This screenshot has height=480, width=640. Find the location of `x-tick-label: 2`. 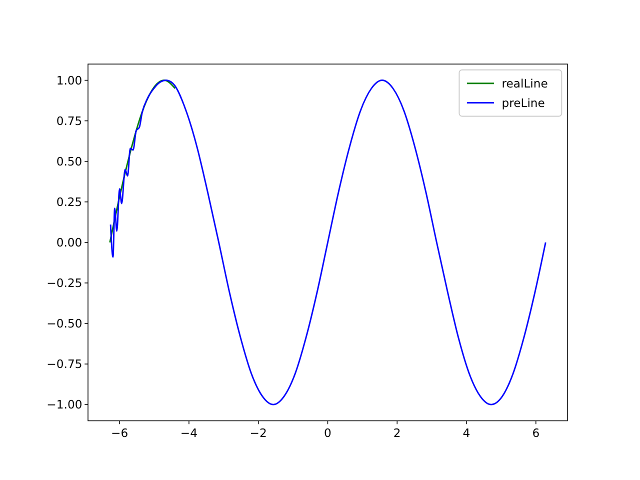

x-tick-label: 2 is located at coordinates (397, 433).